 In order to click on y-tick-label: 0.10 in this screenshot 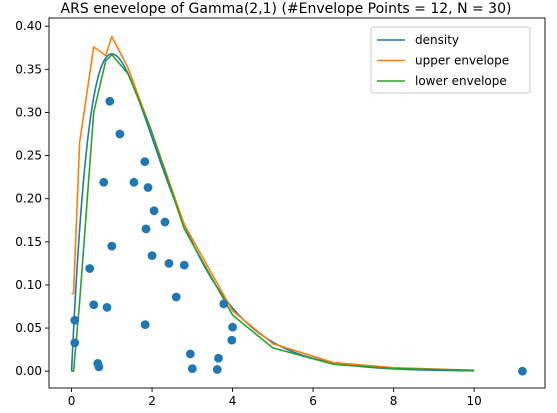, I will do `click(28, 285)`.